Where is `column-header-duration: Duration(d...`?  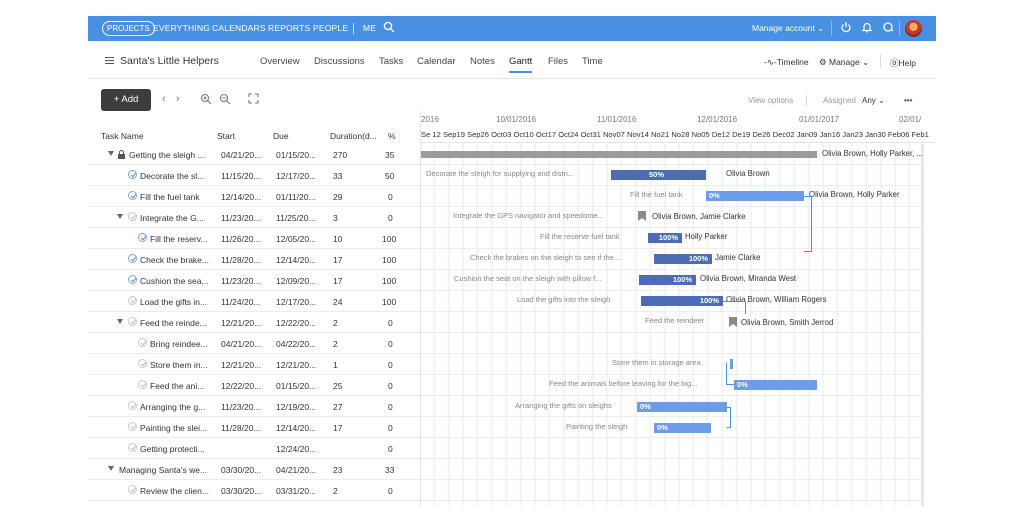 column-header-duration: Duration(d... is located at coordinates (353, 136).